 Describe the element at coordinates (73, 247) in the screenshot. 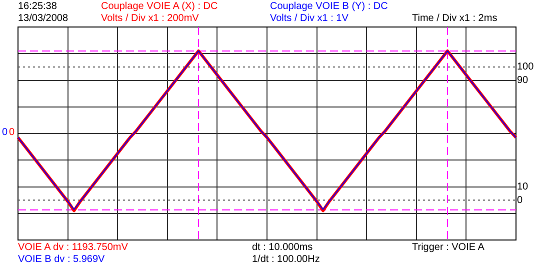

I see `text: VOIE A dv : 1193.750mV` at that location.